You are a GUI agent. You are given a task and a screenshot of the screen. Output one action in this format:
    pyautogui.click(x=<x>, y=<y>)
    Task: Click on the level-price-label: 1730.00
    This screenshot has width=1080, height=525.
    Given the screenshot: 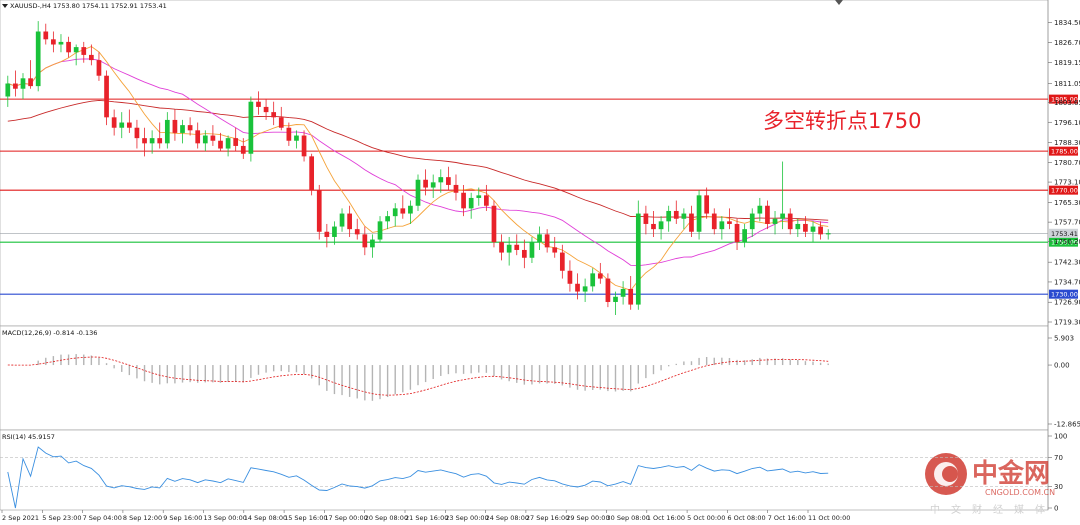 What is the action you would take?
    pyautogui.click(x=1064, y=295)
    